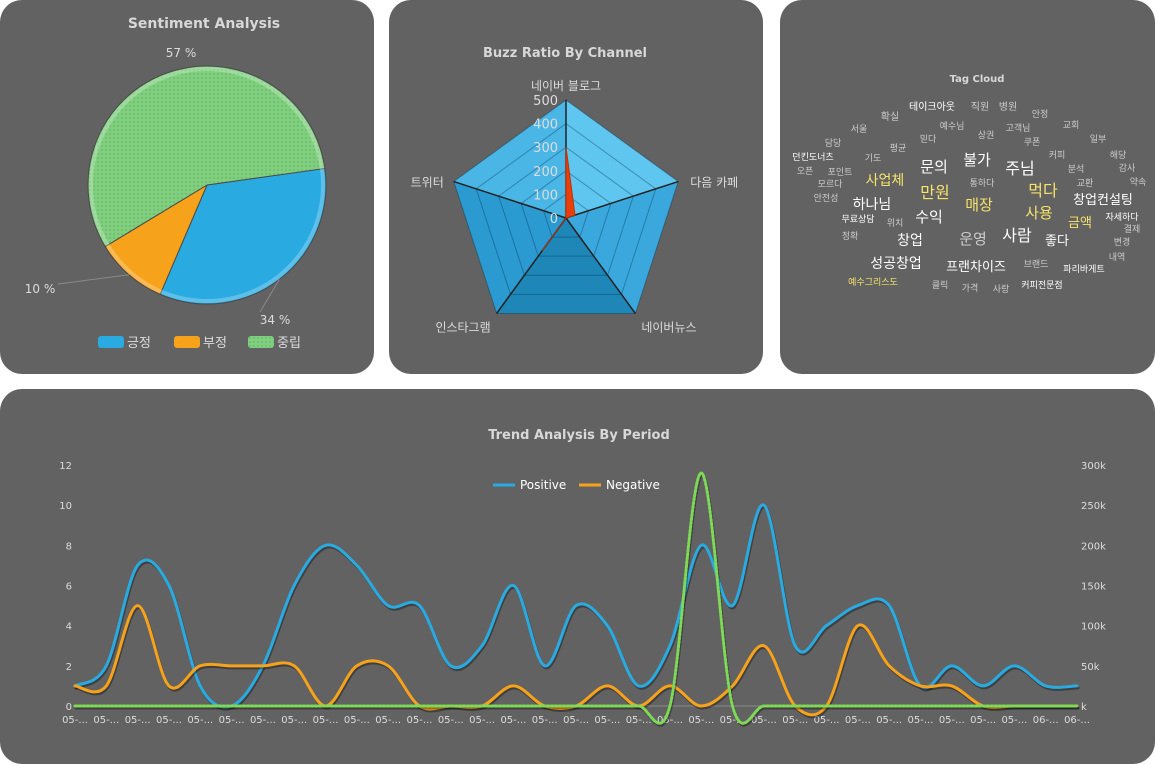 The height and width of the screenshot is (764, 1155). I want to click on legend-label: 중립, so click(289, 343).